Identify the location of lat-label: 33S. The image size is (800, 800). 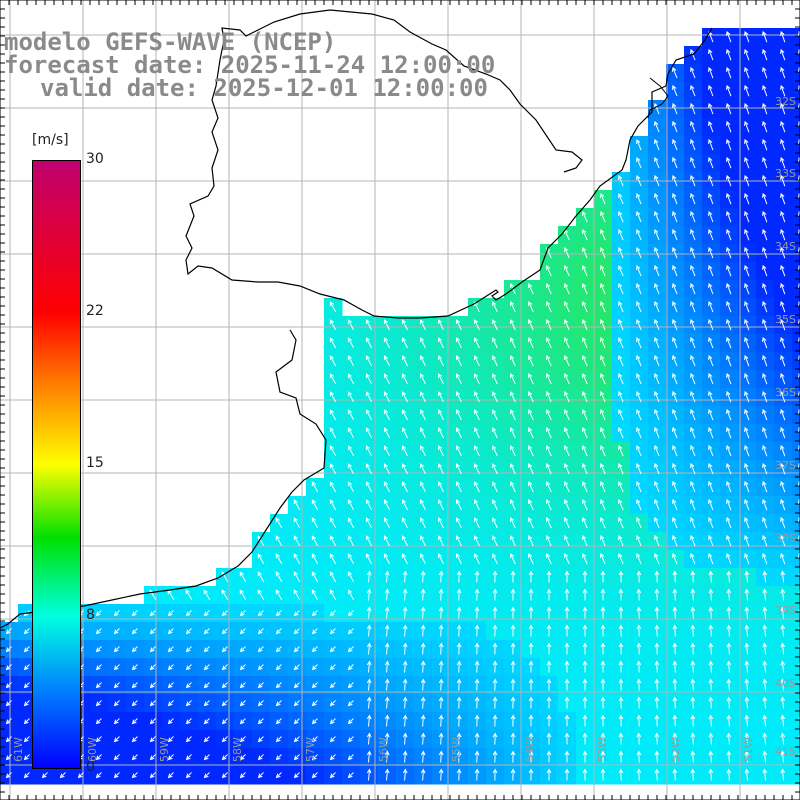
(785, 173).